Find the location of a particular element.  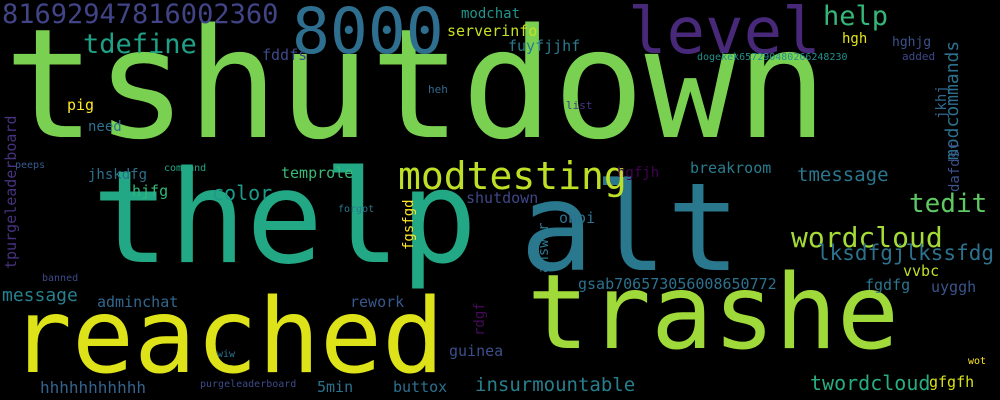

word-insurmountable: insurmountable is located at coordinates (555, 385).